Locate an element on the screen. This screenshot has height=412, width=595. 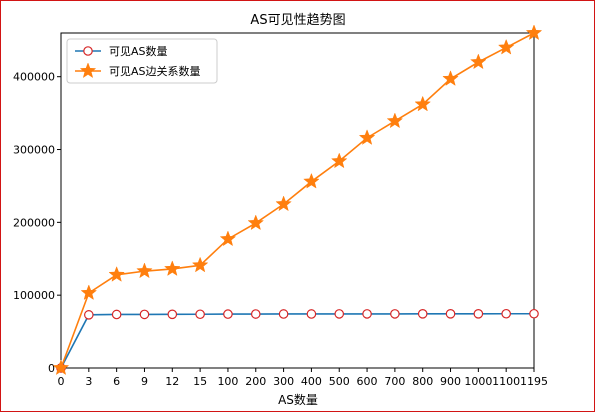
x-tick-label: 700 is located at coordinates (394, 381).